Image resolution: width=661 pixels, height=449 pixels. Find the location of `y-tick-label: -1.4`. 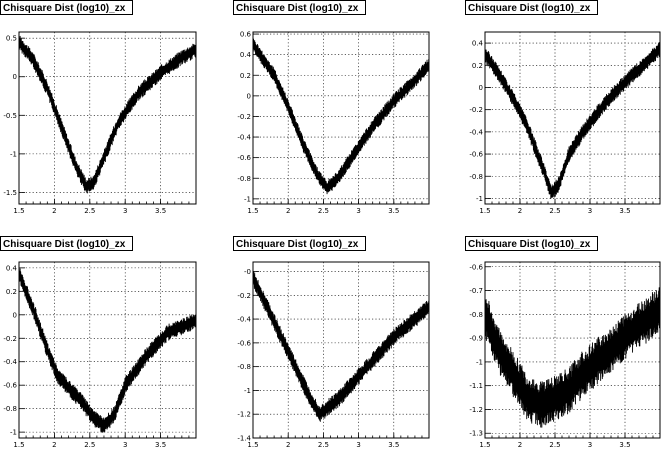

y-tick-label: -1.4 is located at coordinates (244, 439).